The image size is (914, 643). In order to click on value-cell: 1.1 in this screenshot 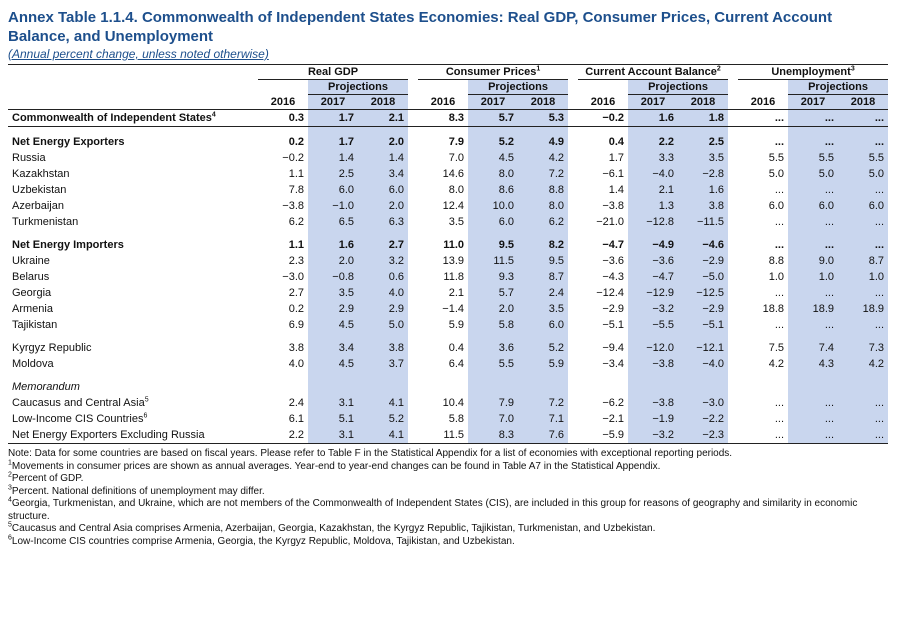, I will do `click(296, 245)`.